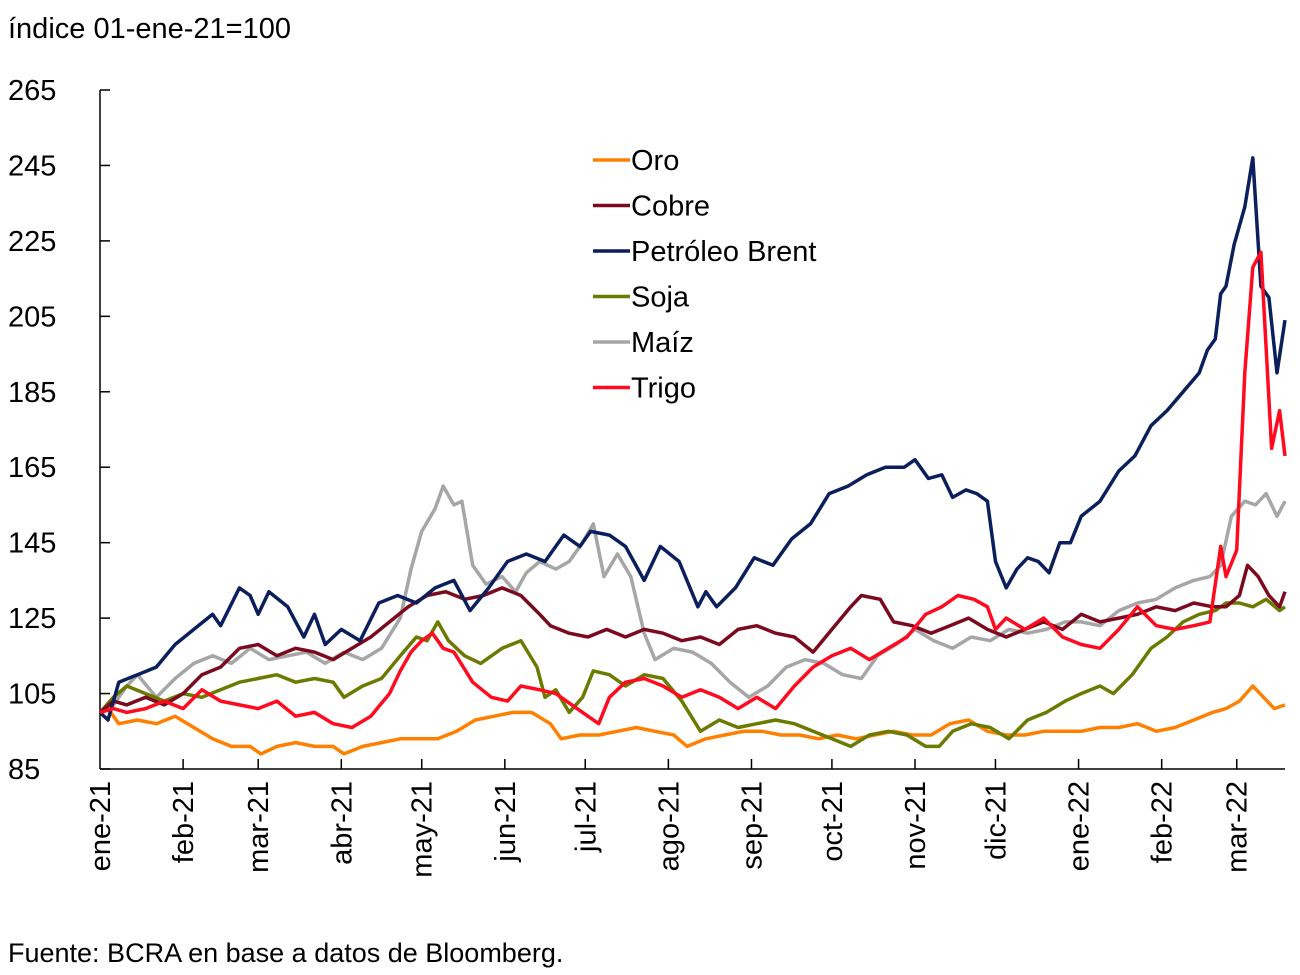  What do you see at coordinates (692, 673) in the screenshot?
I see `series-line-soja` at bounding box center [692, 673].